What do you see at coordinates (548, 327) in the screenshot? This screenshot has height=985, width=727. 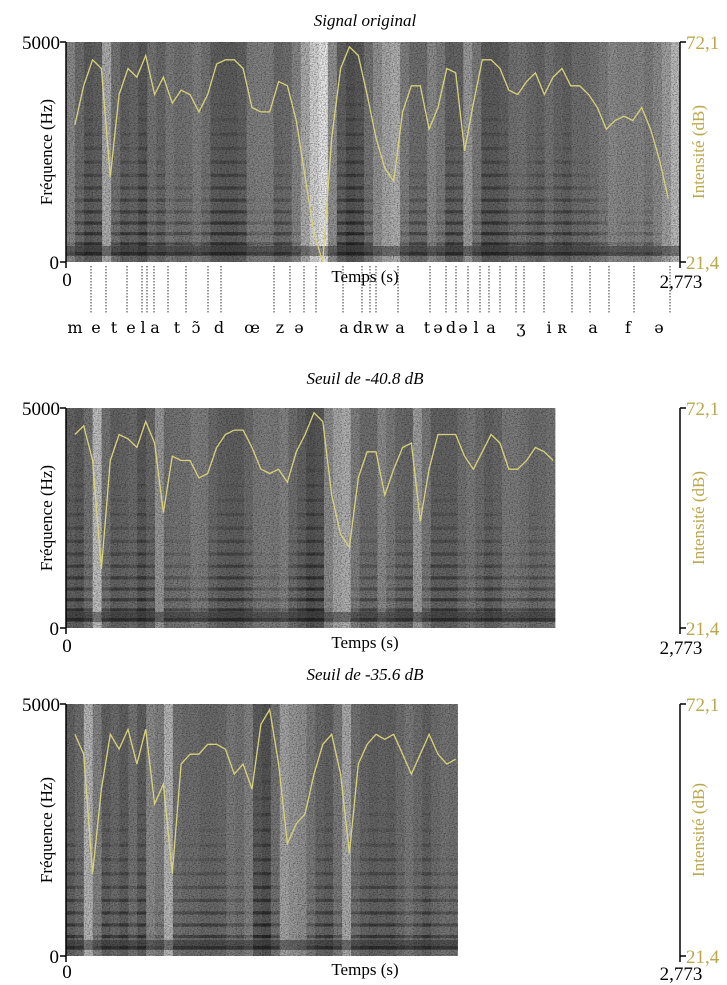 I see `phoneme-label: i` at bounding box center [548, 327].